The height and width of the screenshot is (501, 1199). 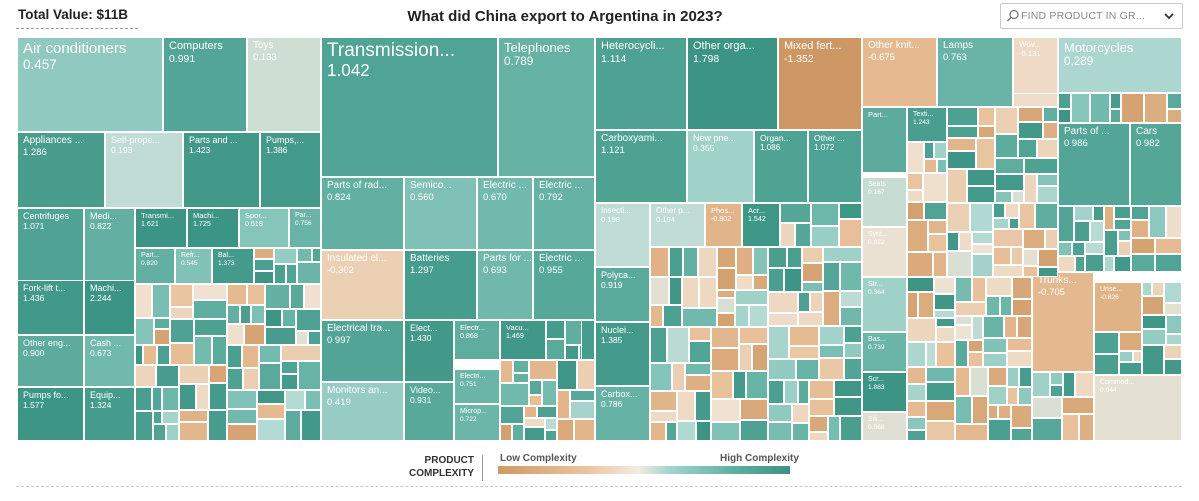 What do you see at coordinates (564, 285) in the screenshot?
I see `treemap-cell: Electric ... 0.955` at bounding box center [564, 285].